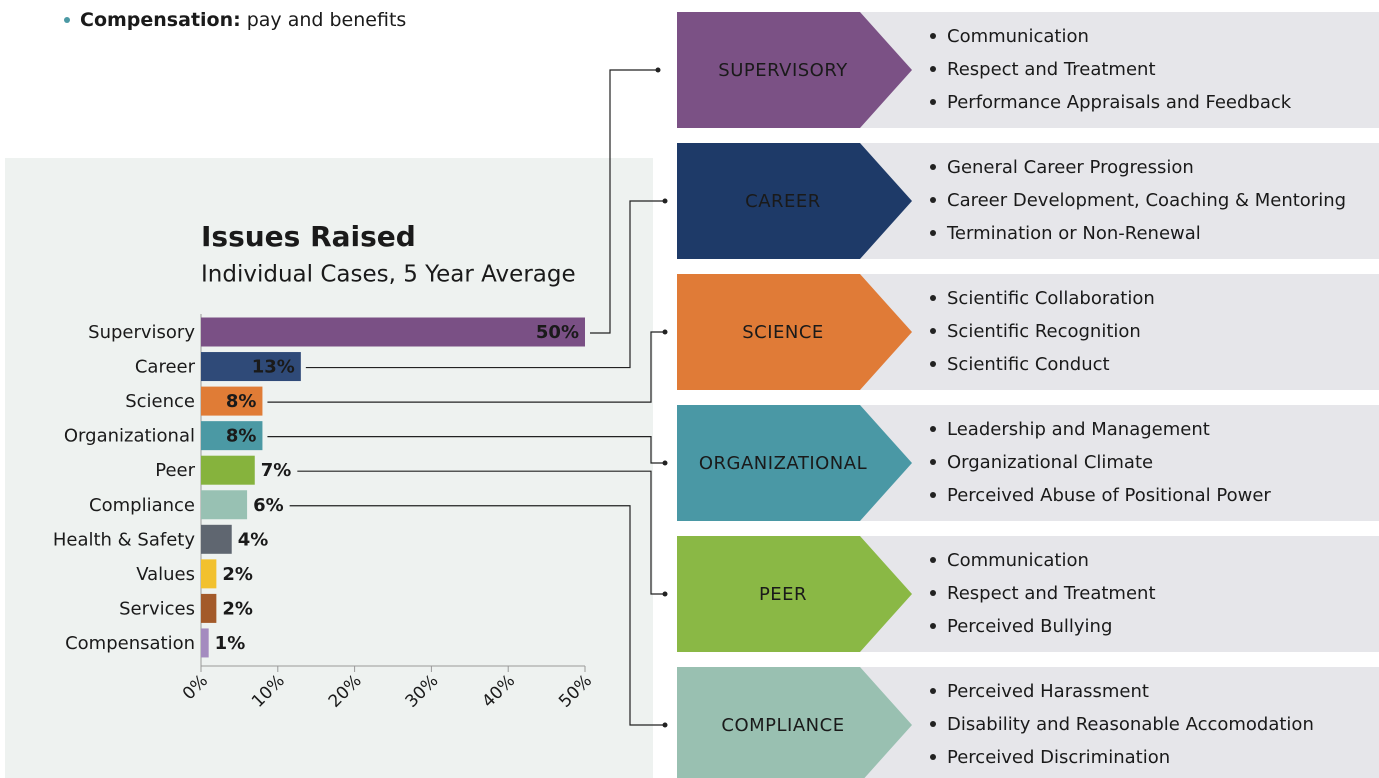 Image resolution: width=1379 pixels, height=778 pixels. What do you see at coordinates (276, 470) in the screenshot?
I see `value-label: 7%` at bounding box center [276, 470].